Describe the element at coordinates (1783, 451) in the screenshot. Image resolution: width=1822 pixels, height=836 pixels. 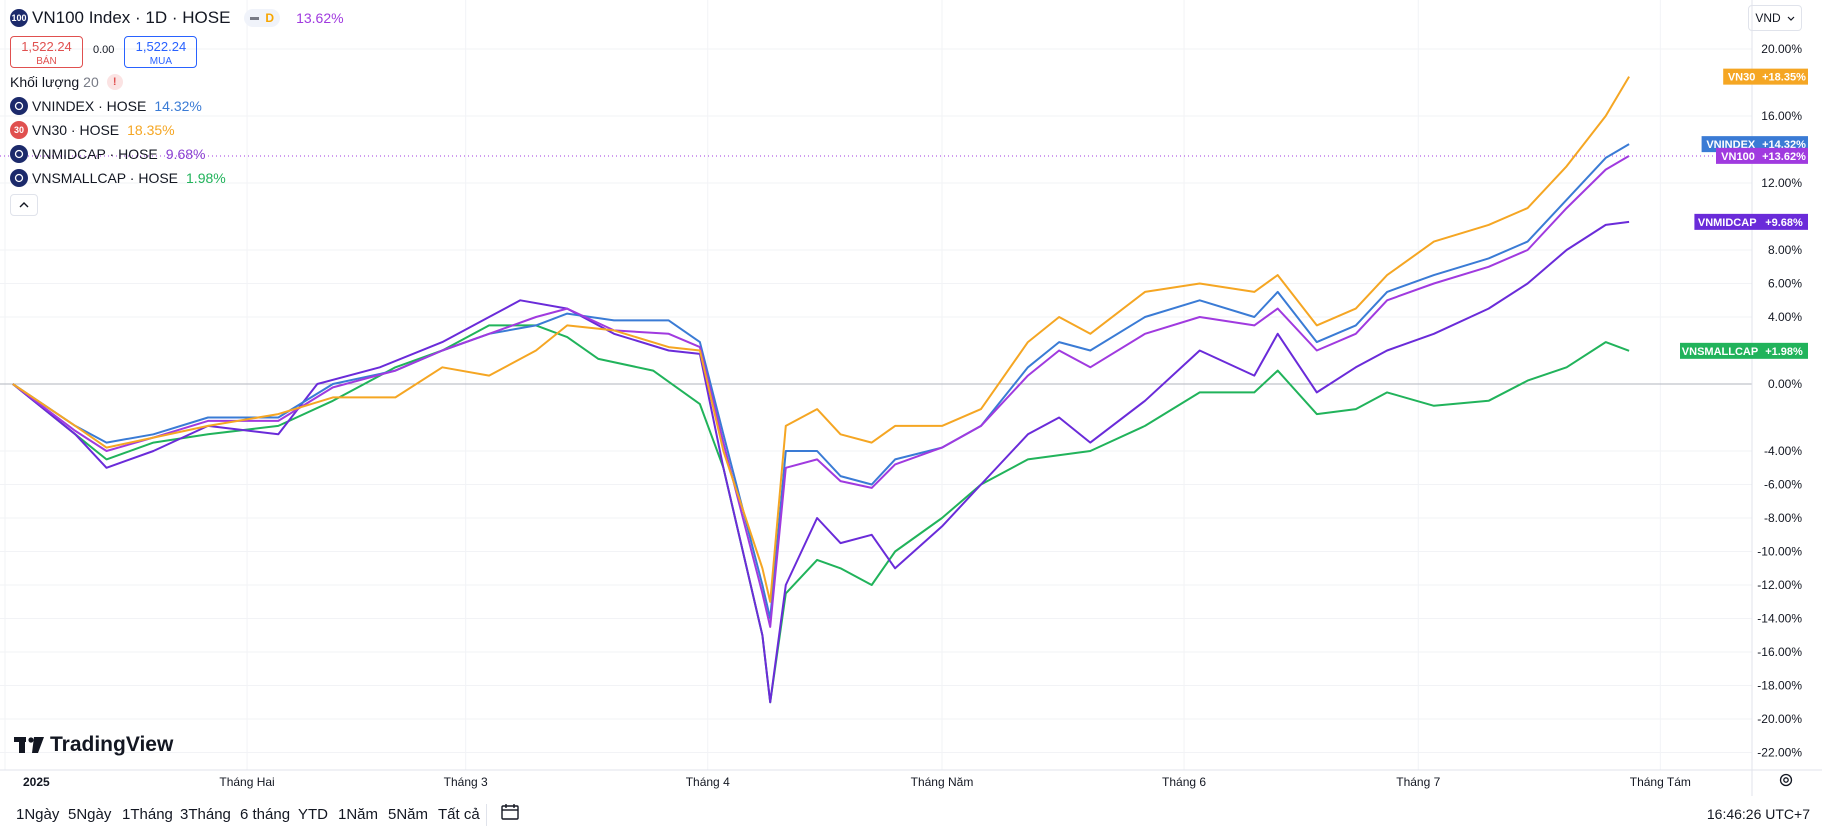
I see `y-tick-label: -4.00%` at that location.